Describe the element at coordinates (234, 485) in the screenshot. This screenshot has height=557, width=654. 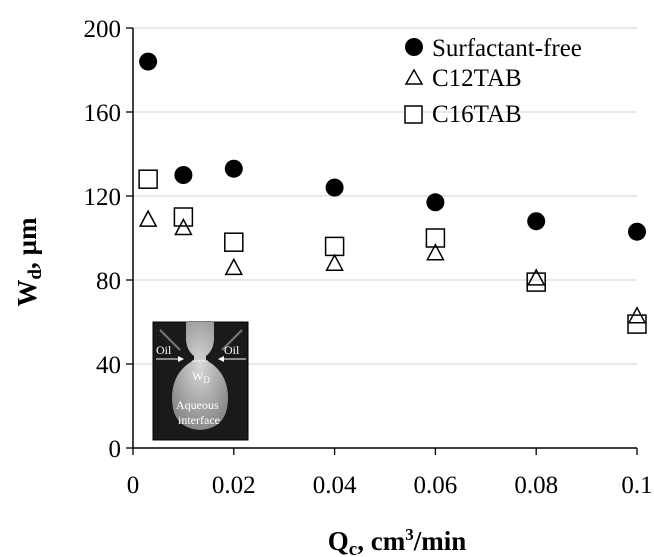
I see `x-tick-label-1: 0.02` at that location.